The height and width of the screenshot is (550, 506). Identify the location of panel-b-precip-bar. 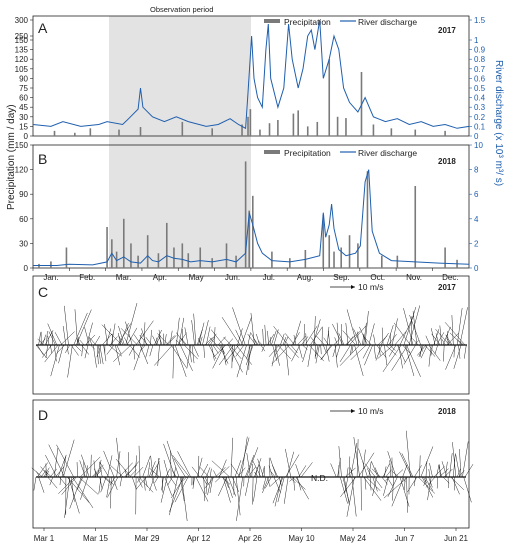
(397, 261).